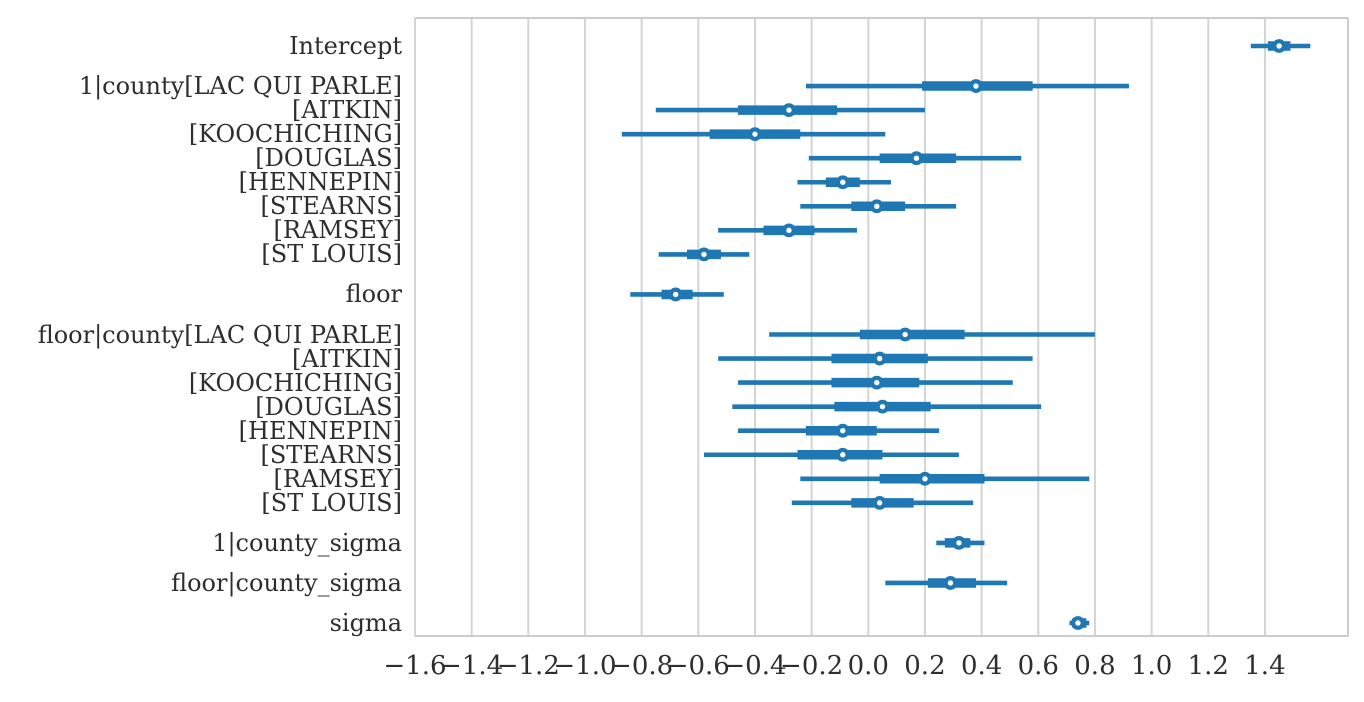 This screenshot has height=702, width=1364. Describe the element at coordinates (1151, 666) in the screenshot. I see `x-tick-label: 1.0` at that location.